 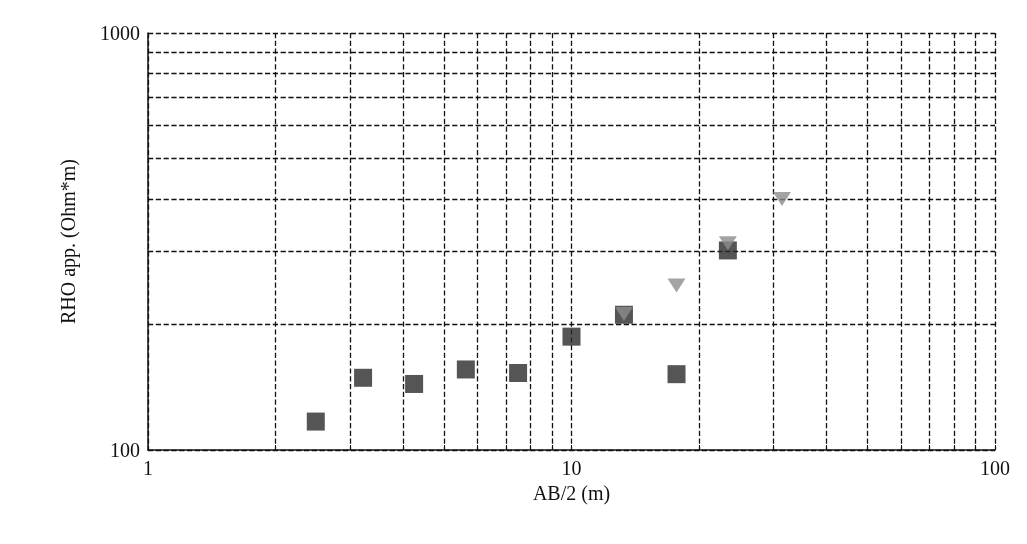 I want to click on y-tick-label: 1000, so click(x=120, y=33).